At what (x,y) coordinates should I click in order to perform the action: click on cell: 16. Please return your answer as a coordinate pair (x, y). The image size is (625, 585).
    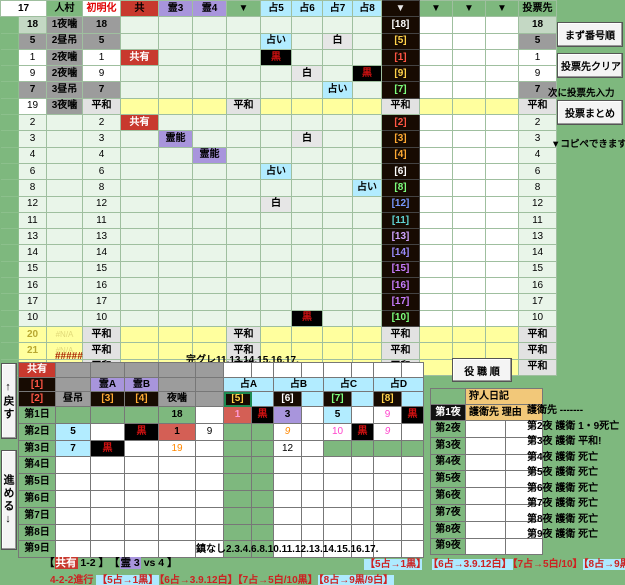
    Looking at the image, I should click on (101, 286).